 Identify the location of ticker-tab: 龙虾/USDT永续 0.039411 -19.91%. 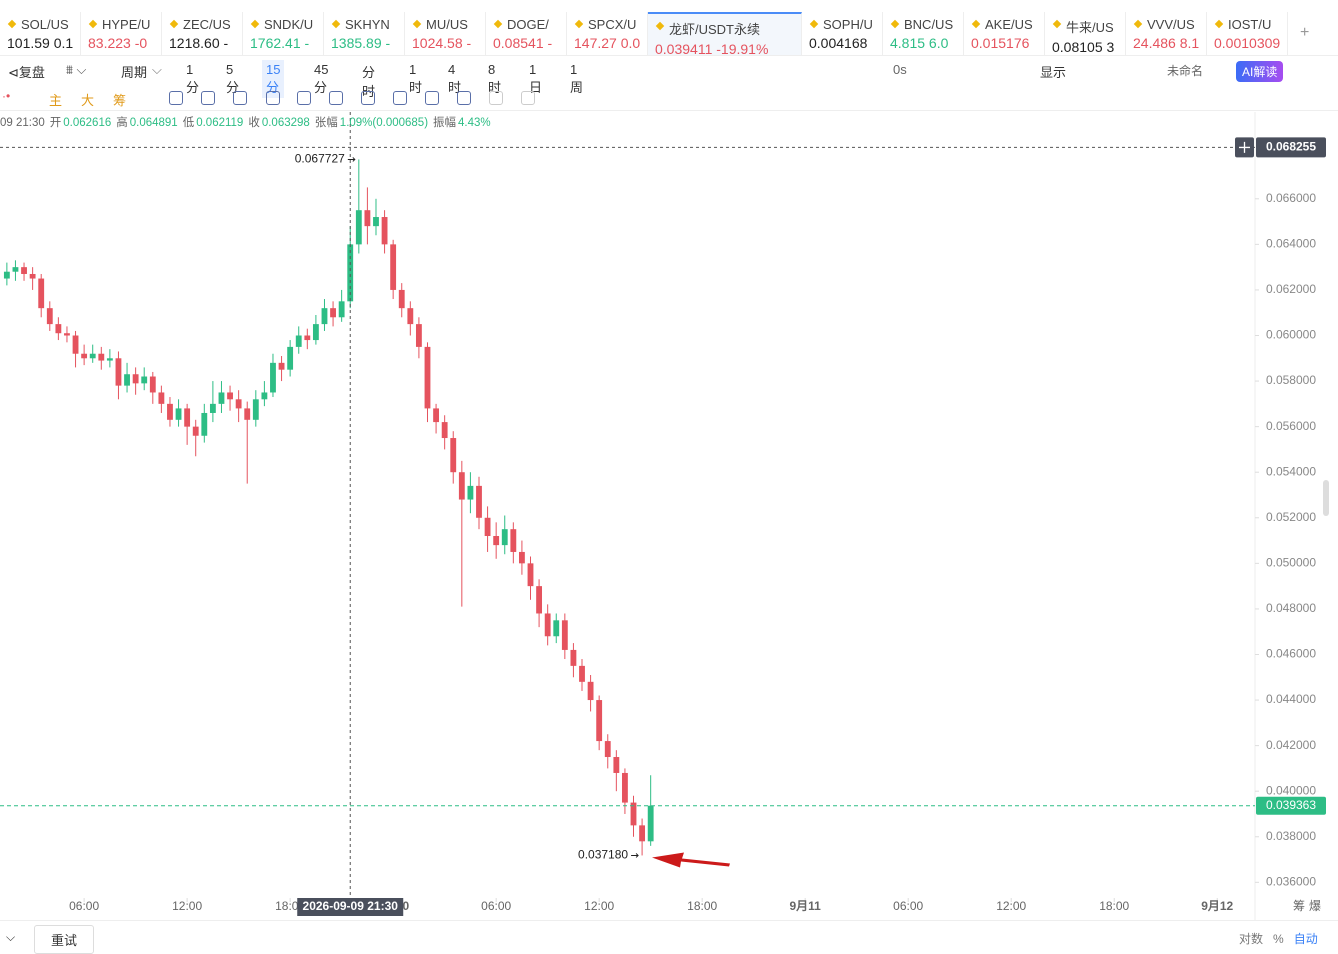
(725, 33).